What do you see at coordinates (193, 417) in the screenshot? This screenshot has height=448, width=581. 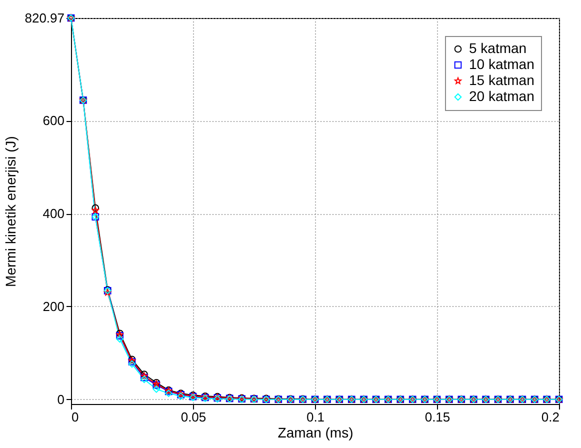 I see `x-tick-label: 0.05` at bounding box center [193, 417].